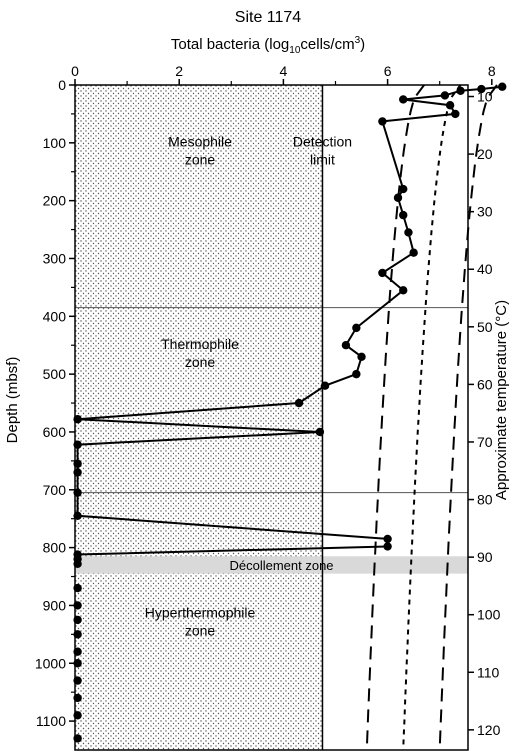  I want to click on y-tick-label-8: 800, so click(55, 548).